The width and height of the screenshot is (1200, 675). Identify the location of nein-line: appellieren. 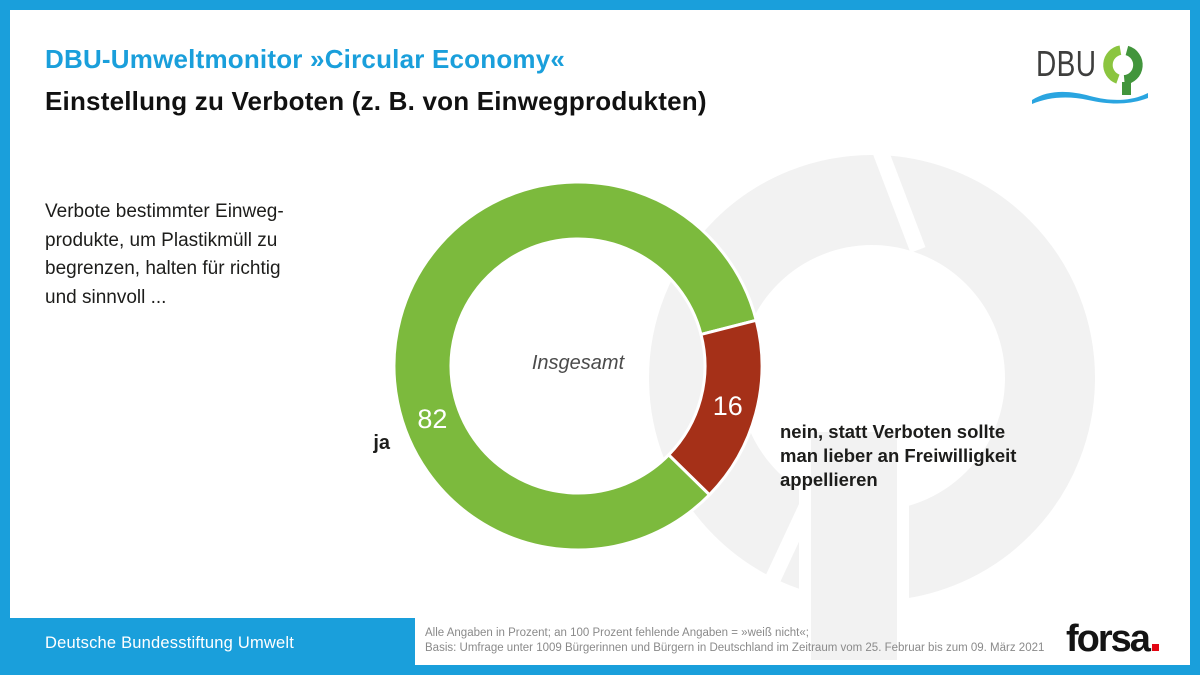
(829, 479).